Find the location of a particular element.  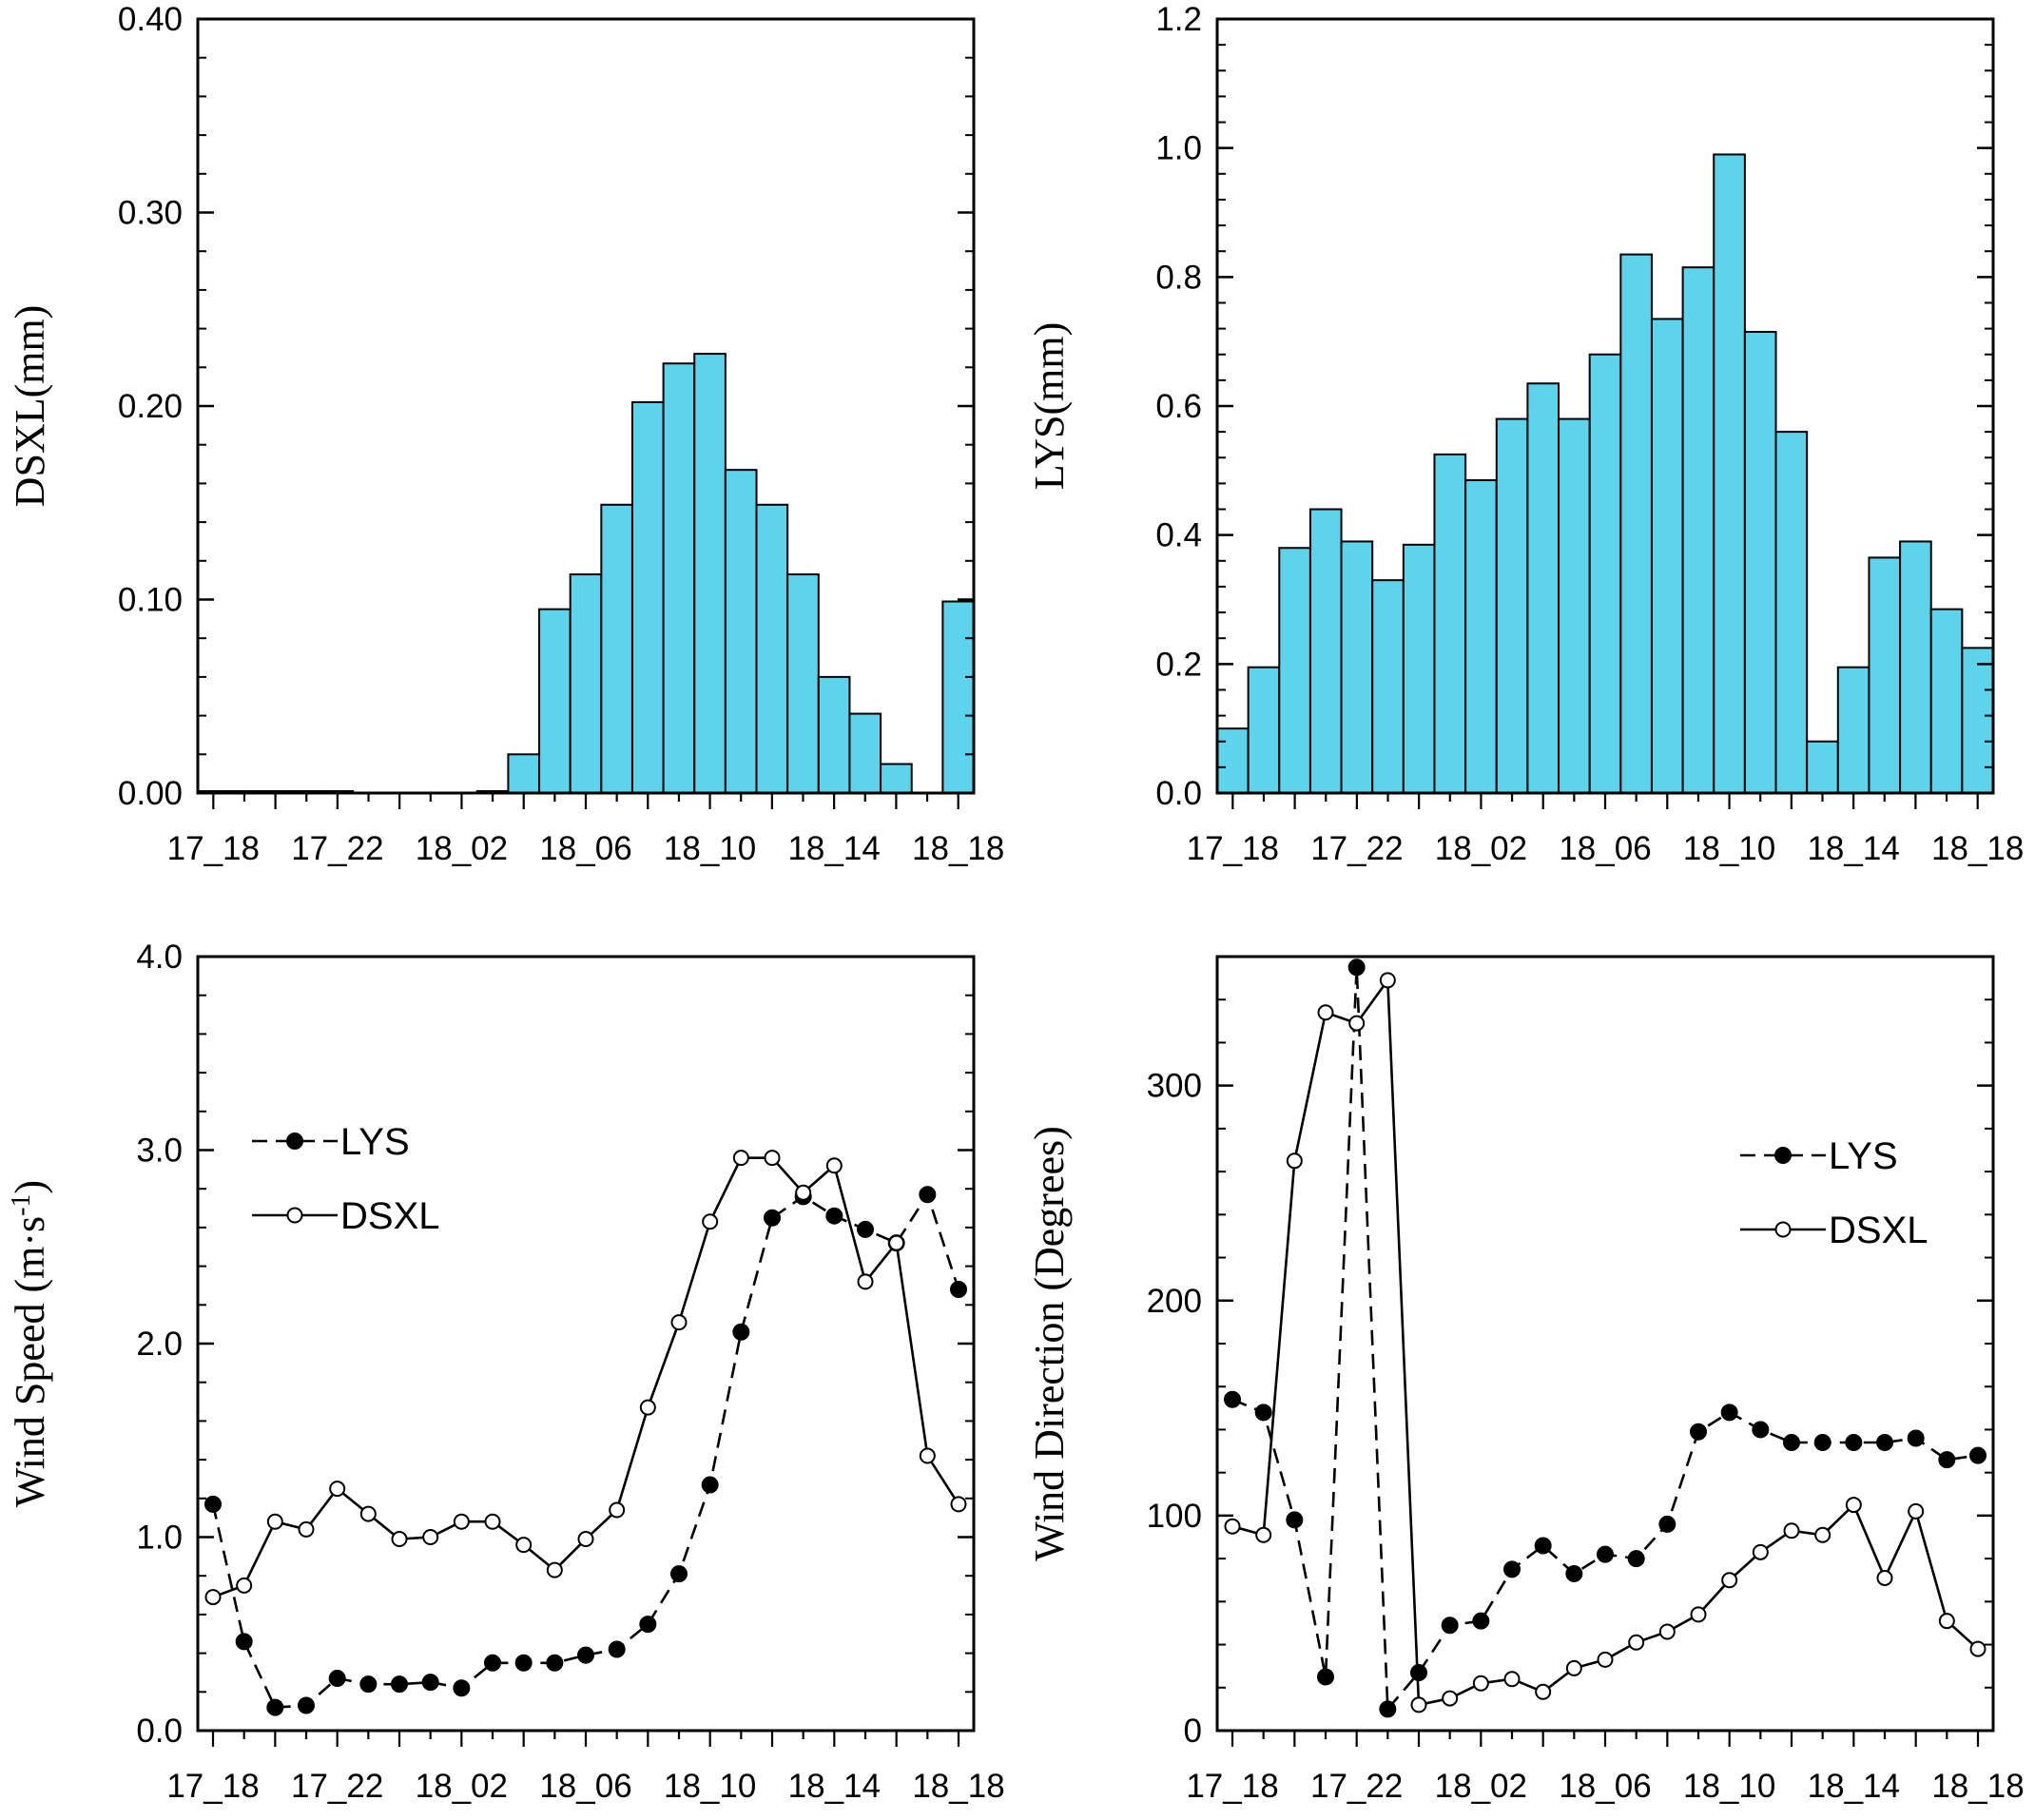

y-tick-label: 100 is located at coordinates (1174, 1516).